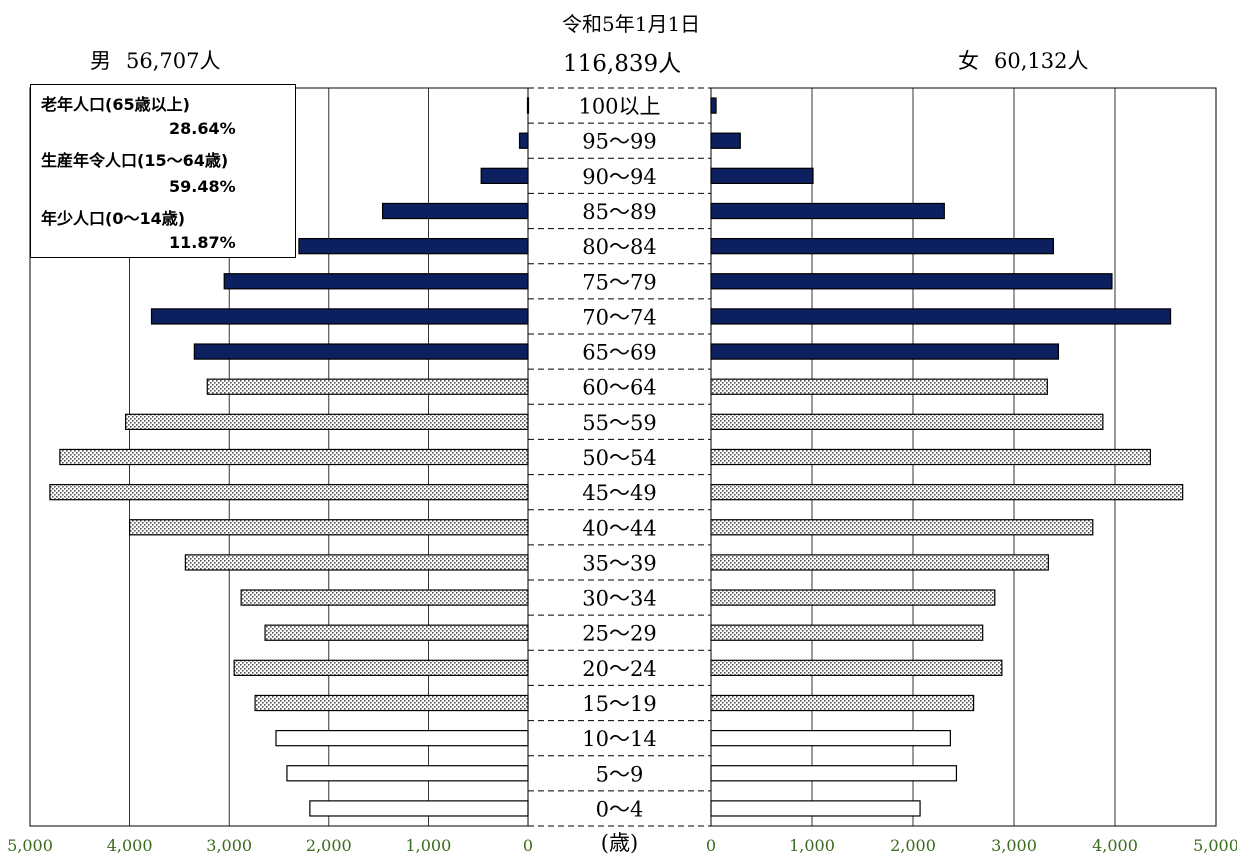 This screenshot has height=856, width=1237. What do you see at coordinates (619, 458) in the screenshot?
I see `age-group-label: 50～54` at bounding box center [619, 458].